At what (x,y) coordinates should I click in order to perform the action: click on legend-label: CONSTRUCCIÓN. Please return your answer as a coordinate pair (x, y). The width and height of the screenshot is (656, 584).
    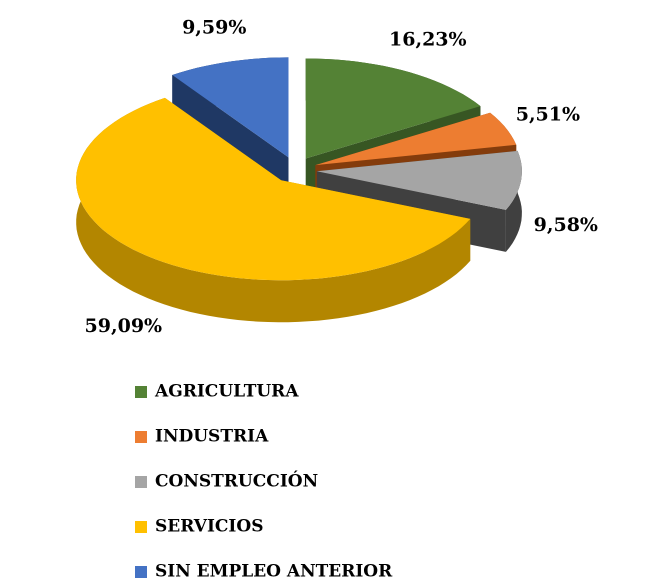
    Looking at the image, I should click on (236, 481).